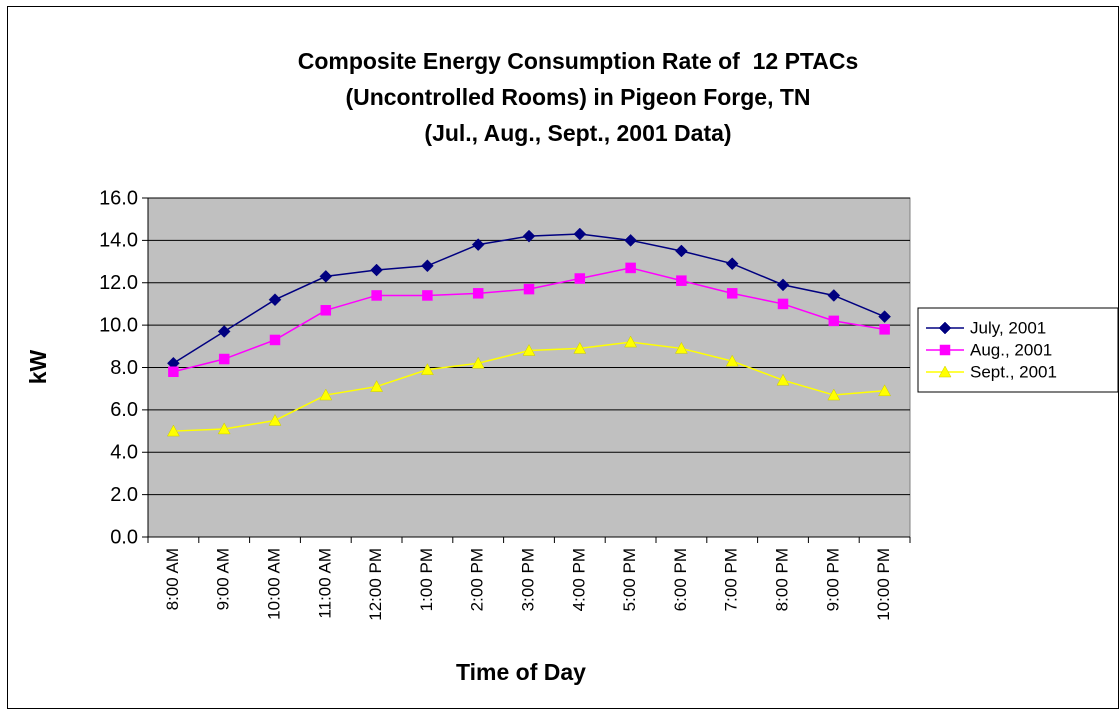  What do you see at coordinates (521, 672) in the screenshot?
I see `x-axis-title: Time of Day` at bounding box center [521, 672].